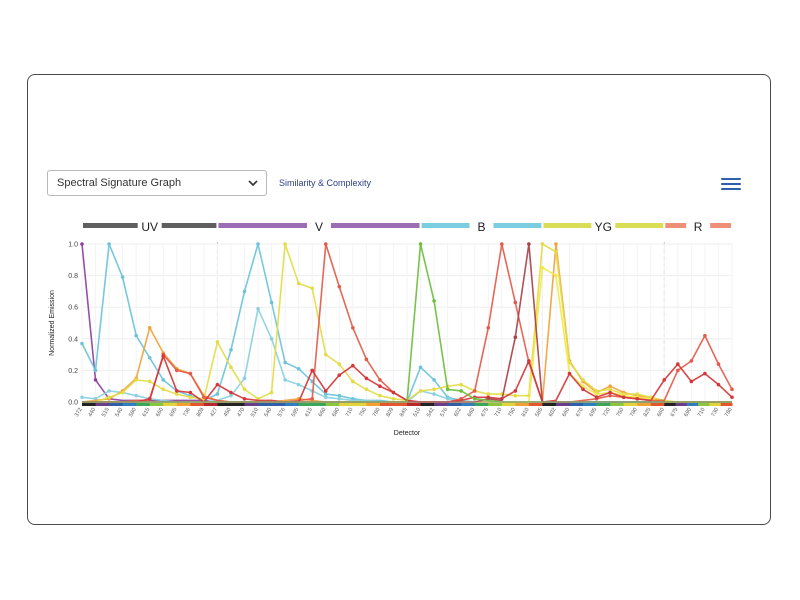  Describe the element at coordinates (187, 412) in the screenshot. I see `x-tick-label: 736` at that location.